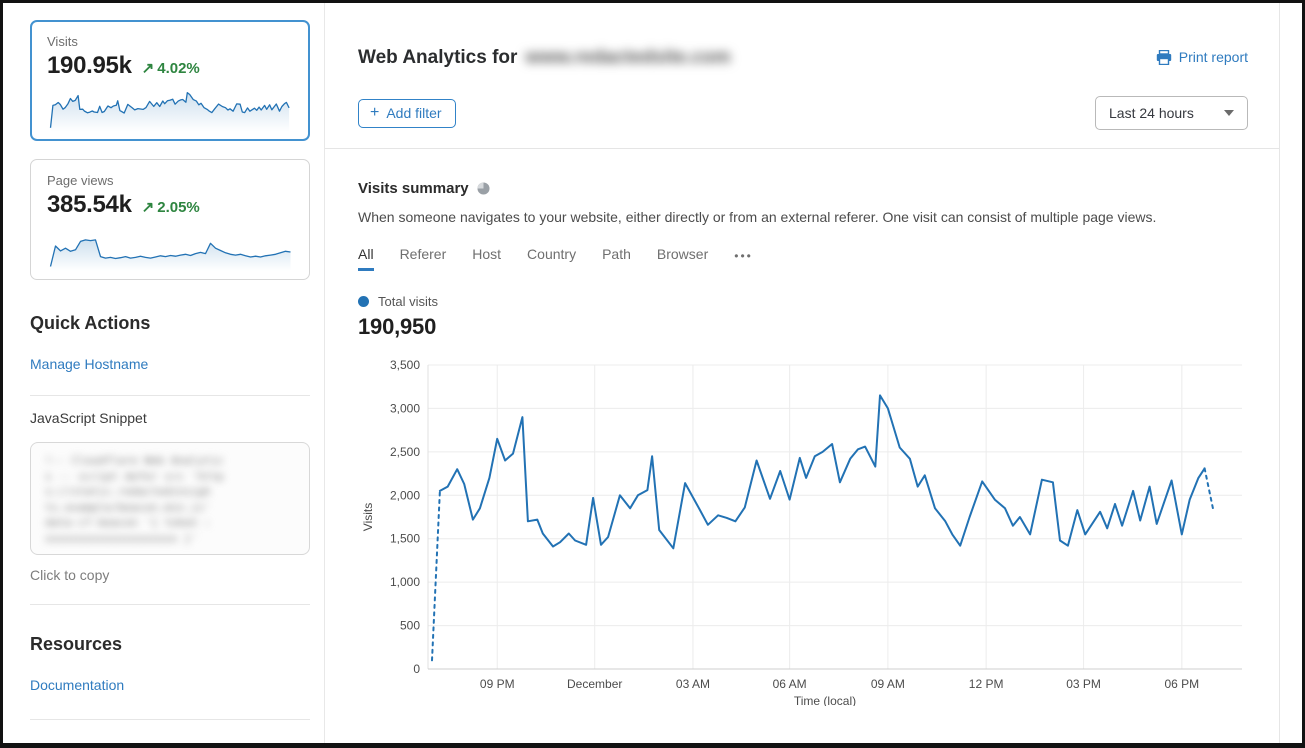 Image resolution: width=1305 pixels, height=748 pixels. I want to click on redacted-code-line: data-cf-beacon '{ token :, so click(128, 522).